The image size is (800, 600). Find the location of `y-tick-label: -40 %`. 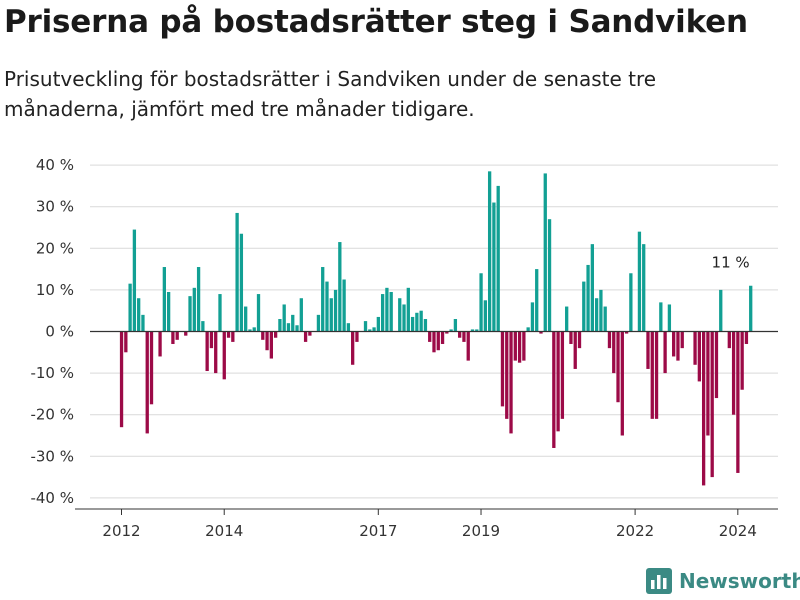

y-tick-label: -40 % is located at coordinates (52, 498).